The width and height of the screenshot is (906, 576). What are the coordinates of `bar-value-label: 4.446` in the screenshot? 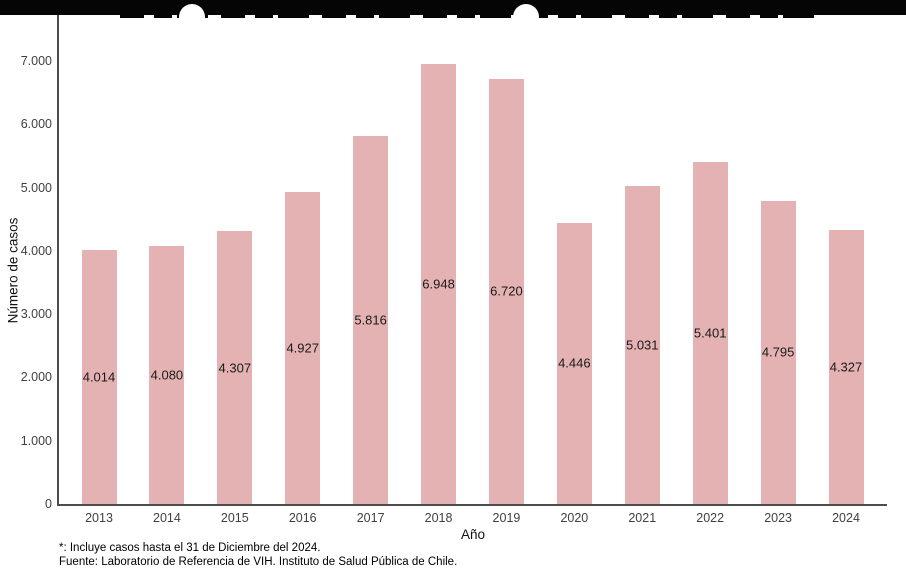 It's located at (574, 363).